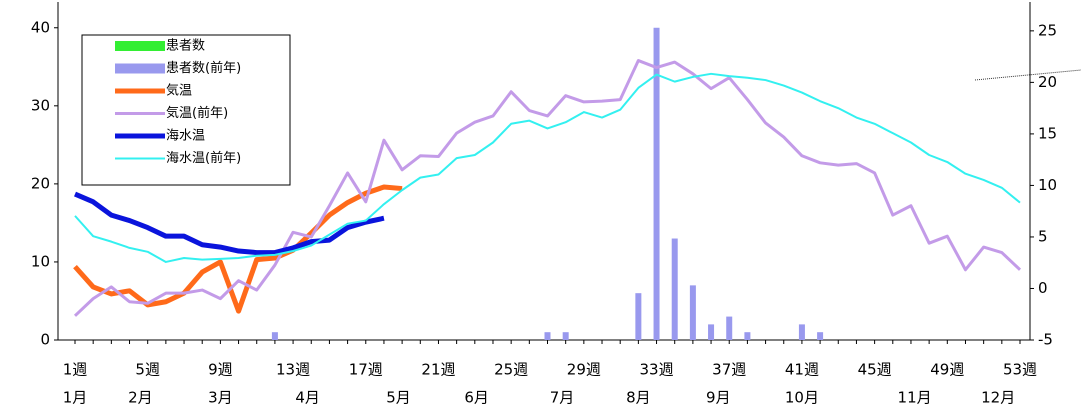 The width and height of the screenshot is (1081, 414). I want to click on annotation-line, so click(1027, 75).